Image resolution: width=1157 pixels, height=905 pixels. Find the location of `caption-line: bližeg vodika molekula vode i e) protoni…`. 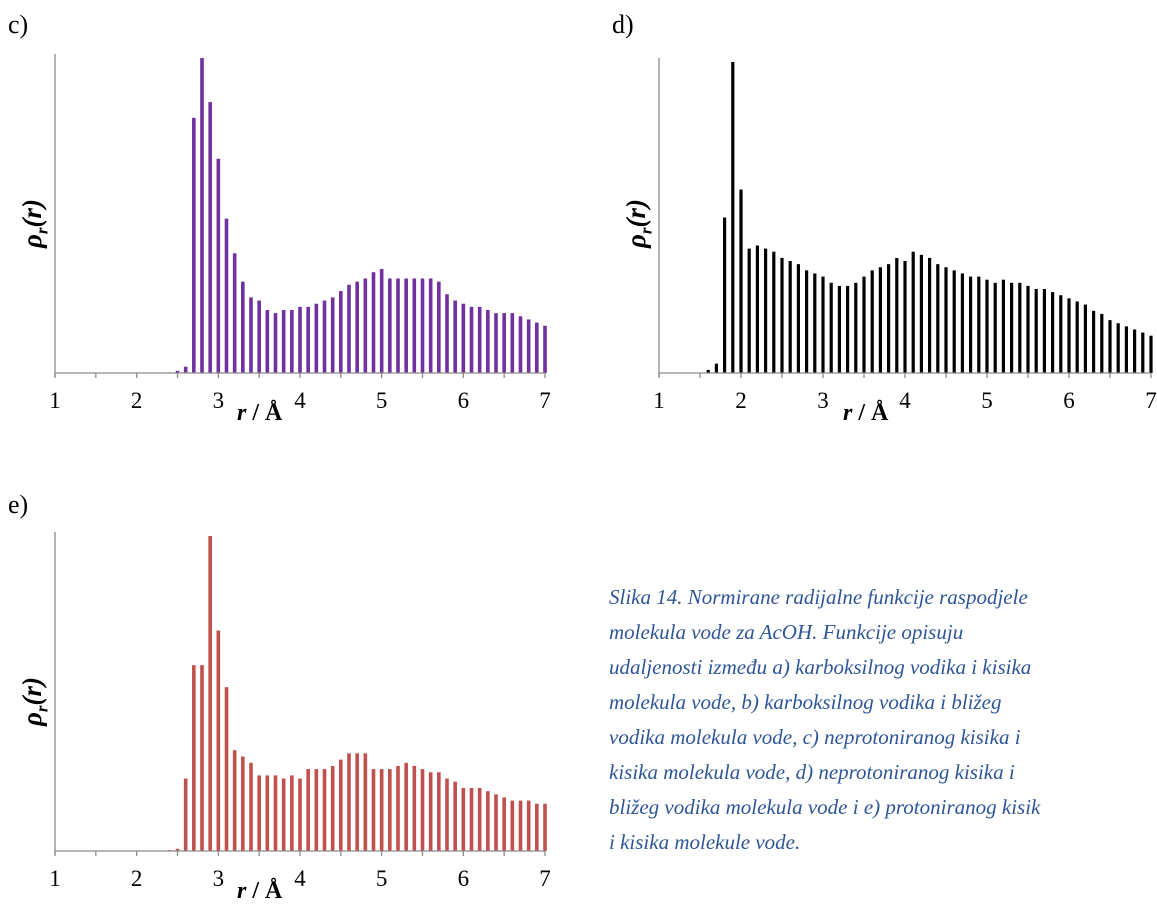

caption-line: bližeg vodika molekula vode i e) protoni… is located at coordinates (825, 807).